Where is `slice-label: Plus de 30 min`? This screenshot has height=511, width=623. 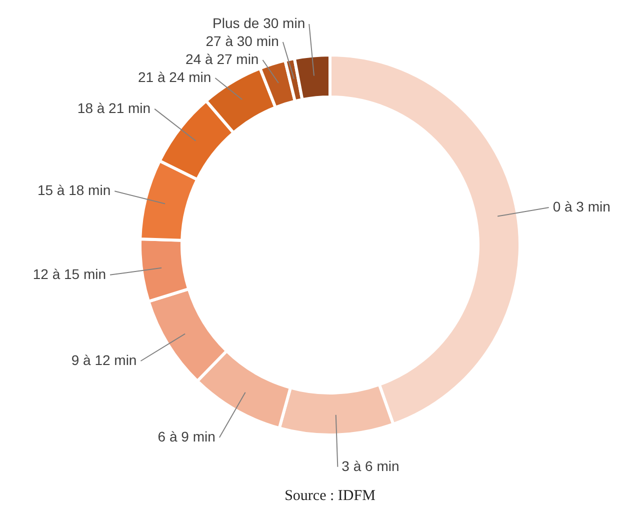
slice-label: Plus de 30 min is located at coordinates (259, 22).